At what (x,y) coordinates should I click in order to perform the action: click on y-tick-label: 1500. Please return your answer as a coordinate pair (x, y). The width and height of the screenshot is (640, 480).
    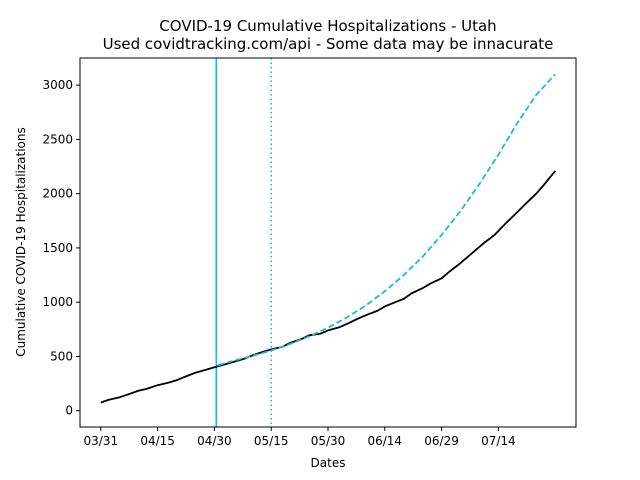
    Looking at the image, I should click on (57, 248).